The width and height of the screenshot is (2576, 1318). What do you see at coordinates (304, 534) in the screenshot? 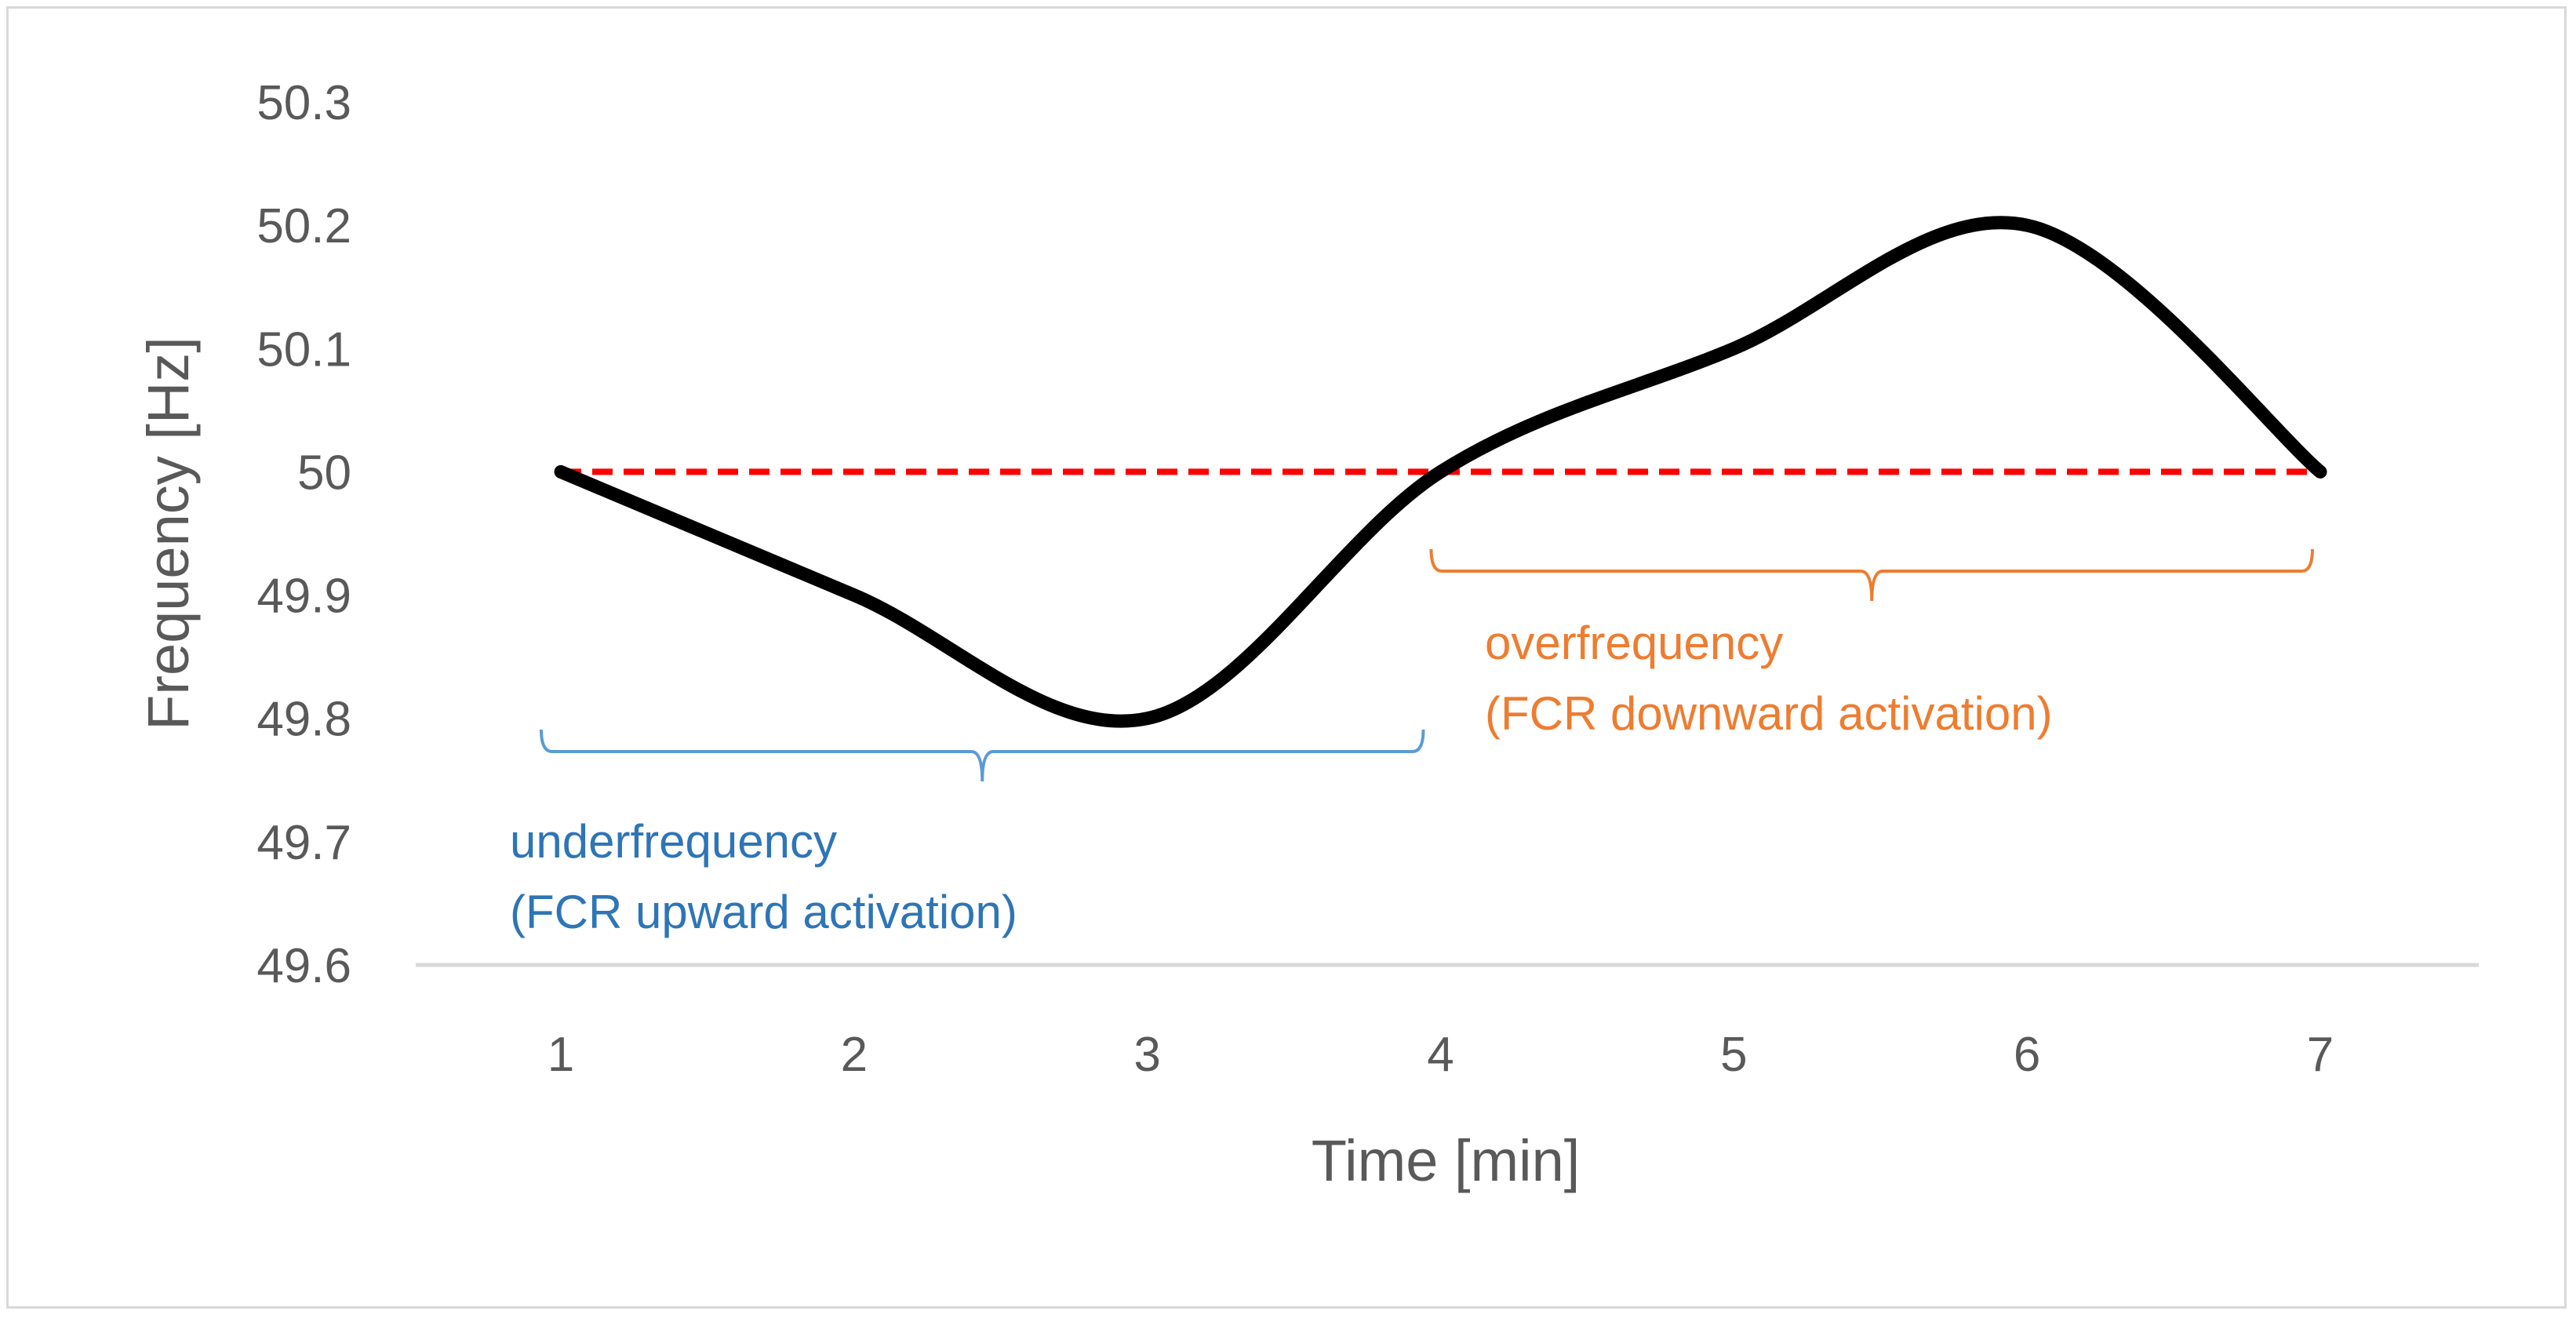
I see `y-axis-ticks: 49.6 49.7 49.8 49.9 50 50.1 50.2 50.3` at bounding box center [304, 534].